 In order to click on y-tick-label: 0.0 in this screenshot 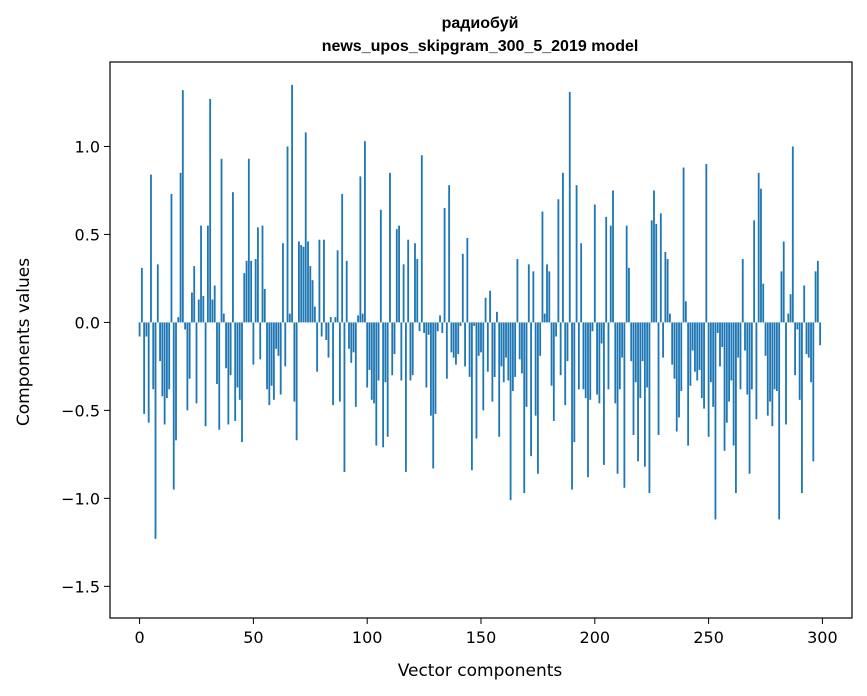, I will do `click(87, 322)`.